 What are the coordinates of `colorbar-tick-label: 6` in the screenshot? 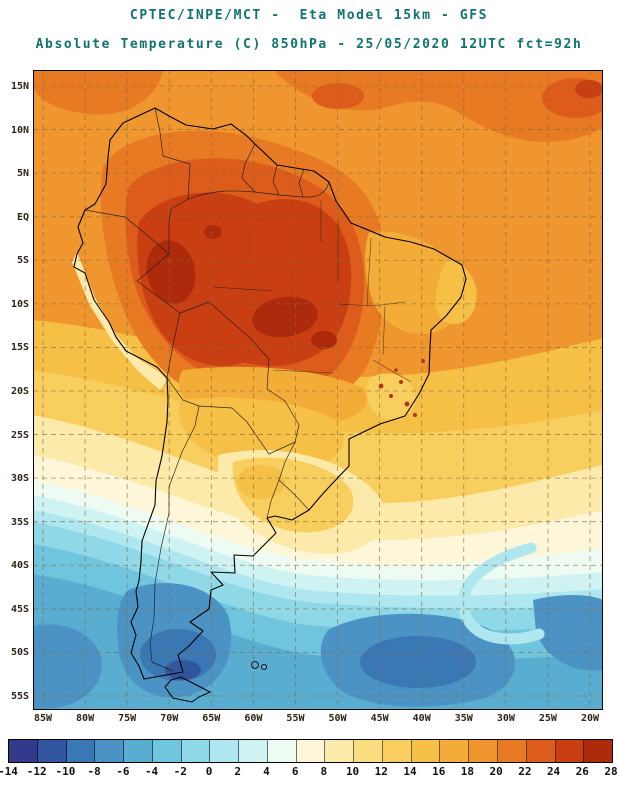 It's located at (295, 771).